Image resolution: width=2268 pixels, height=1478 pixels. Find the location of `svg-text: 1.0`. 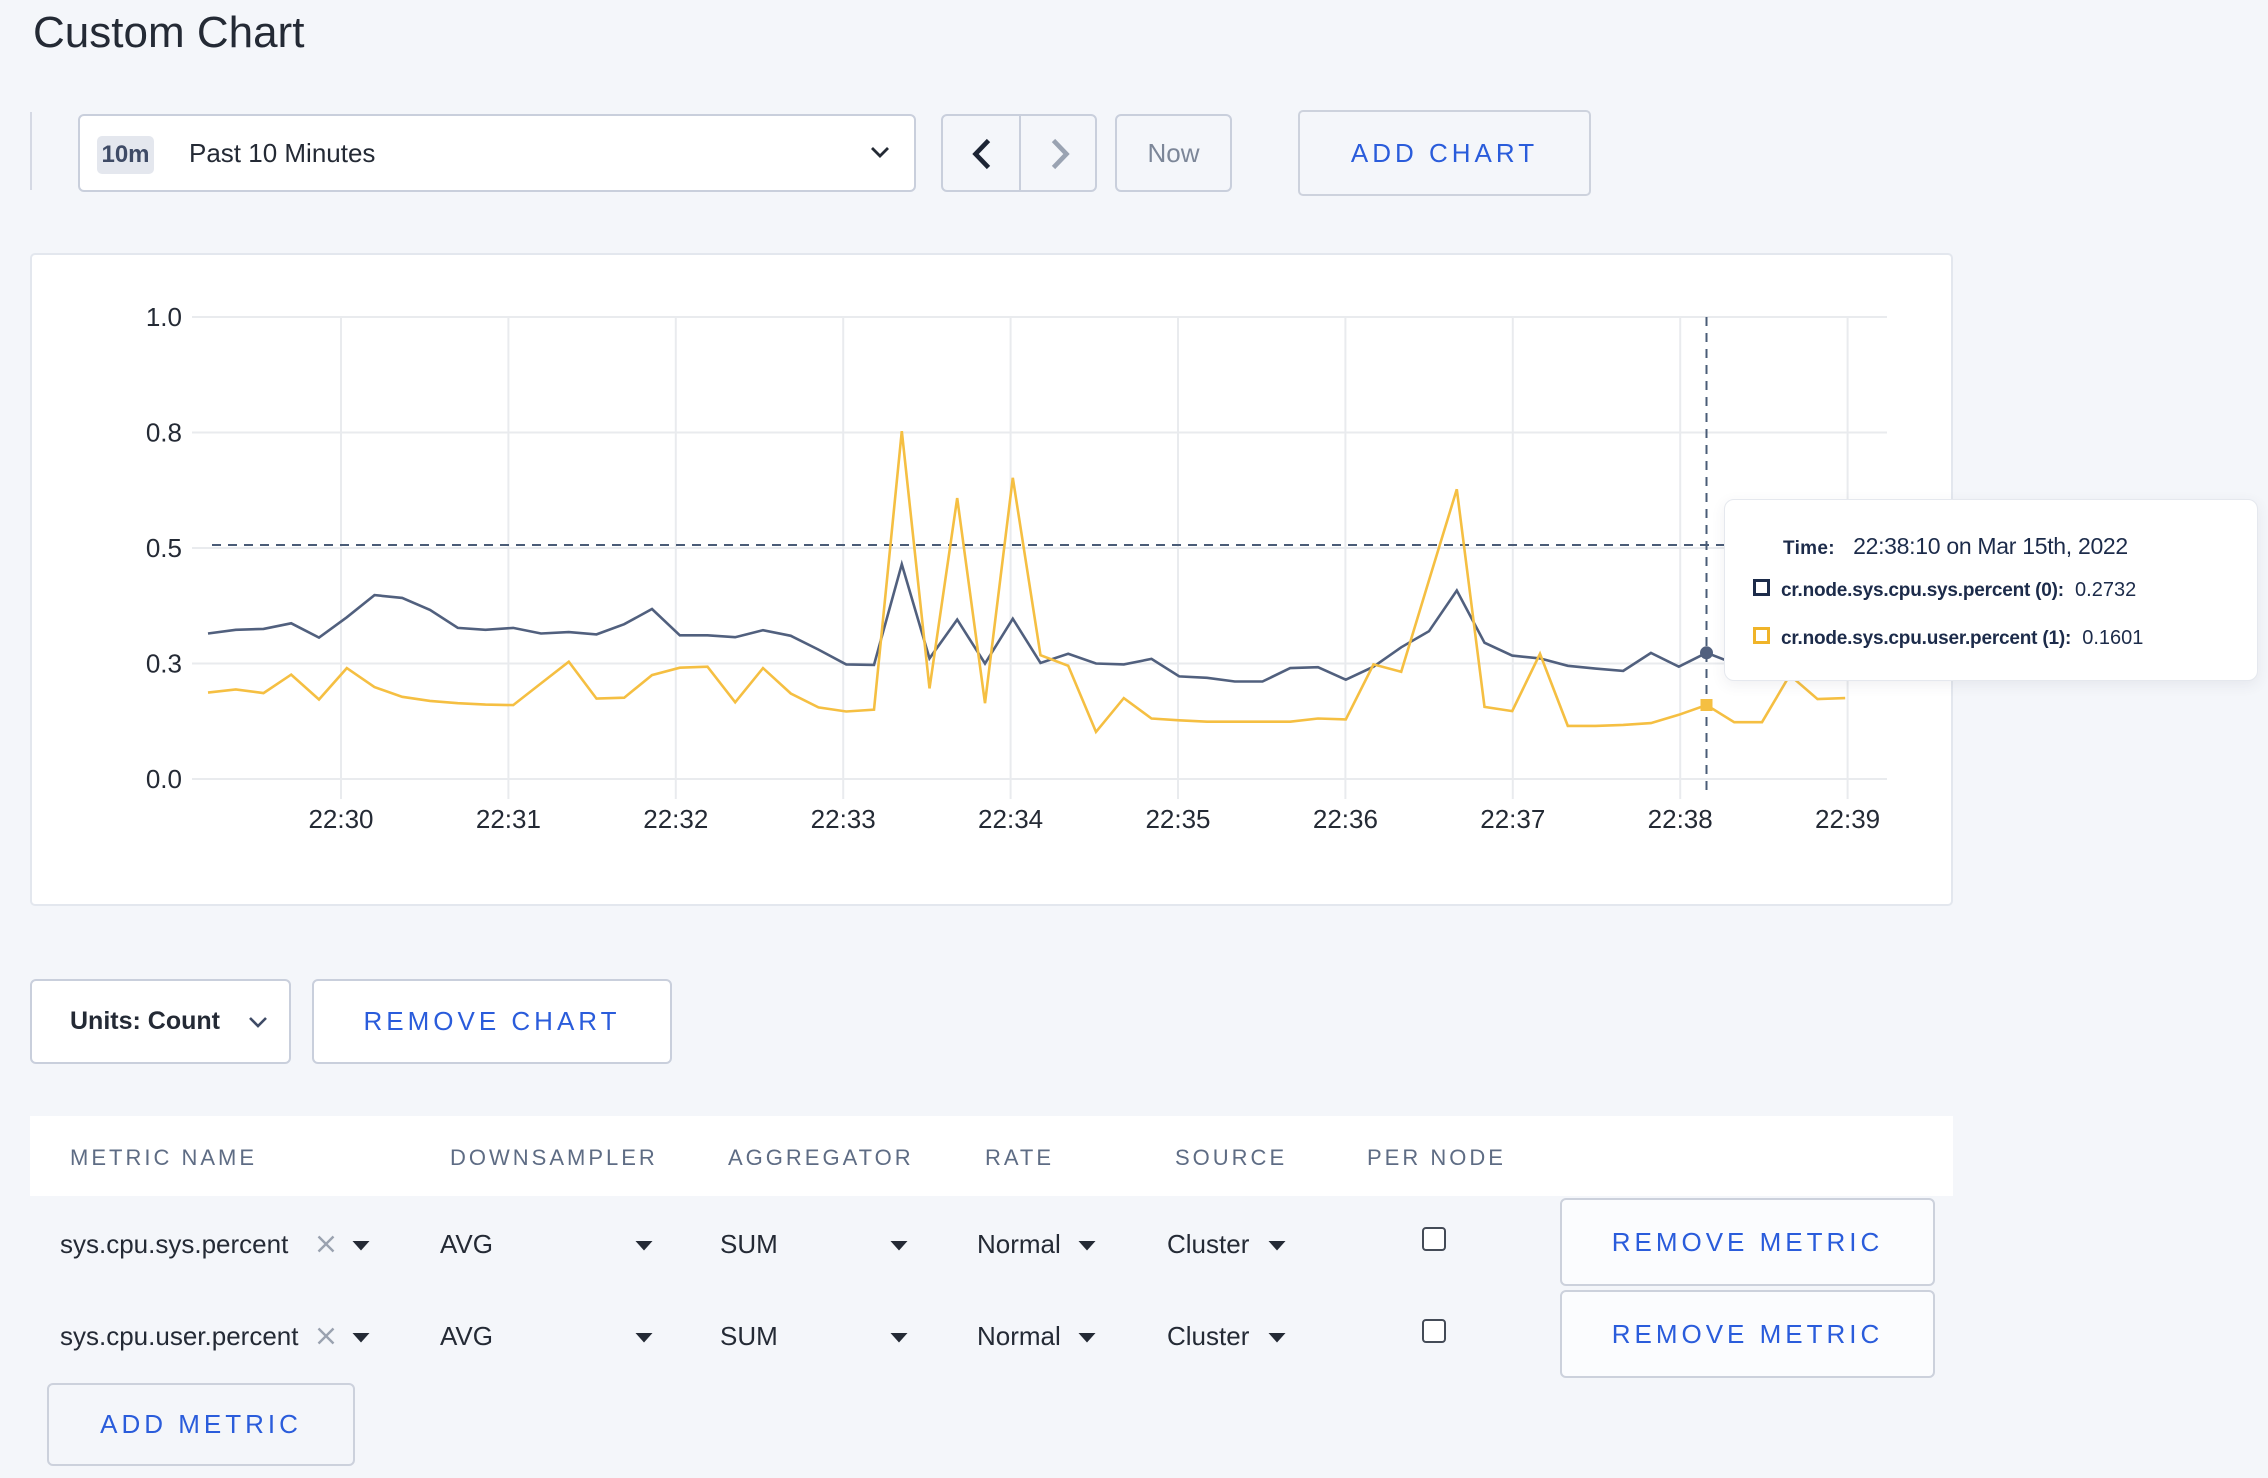

svg-text: 1.0 is located at coordinates (164, 317).